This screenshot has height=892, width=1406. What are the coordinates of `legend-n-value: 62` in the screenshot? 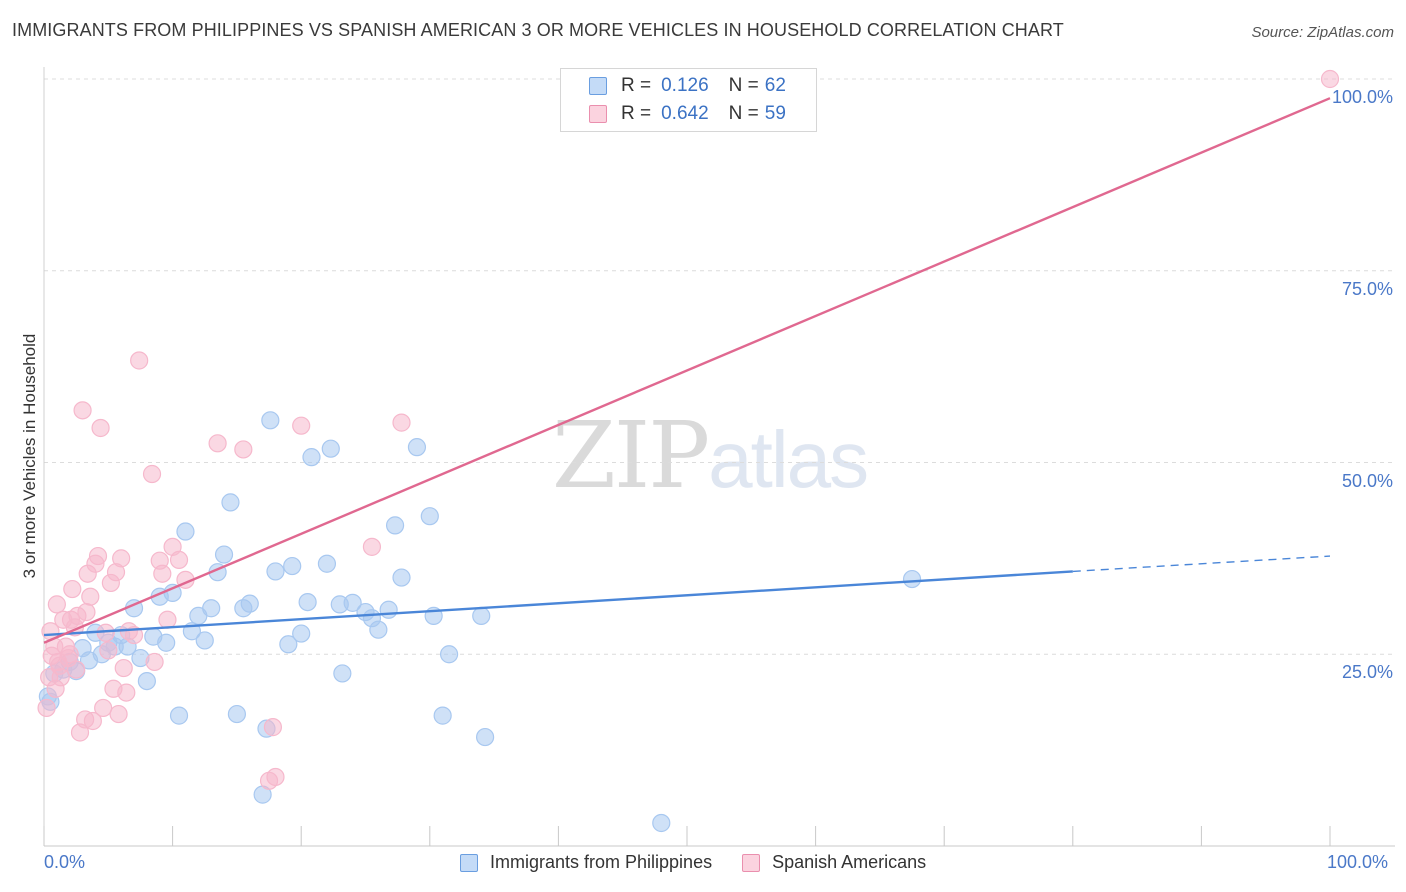 It's located at (775, 85).